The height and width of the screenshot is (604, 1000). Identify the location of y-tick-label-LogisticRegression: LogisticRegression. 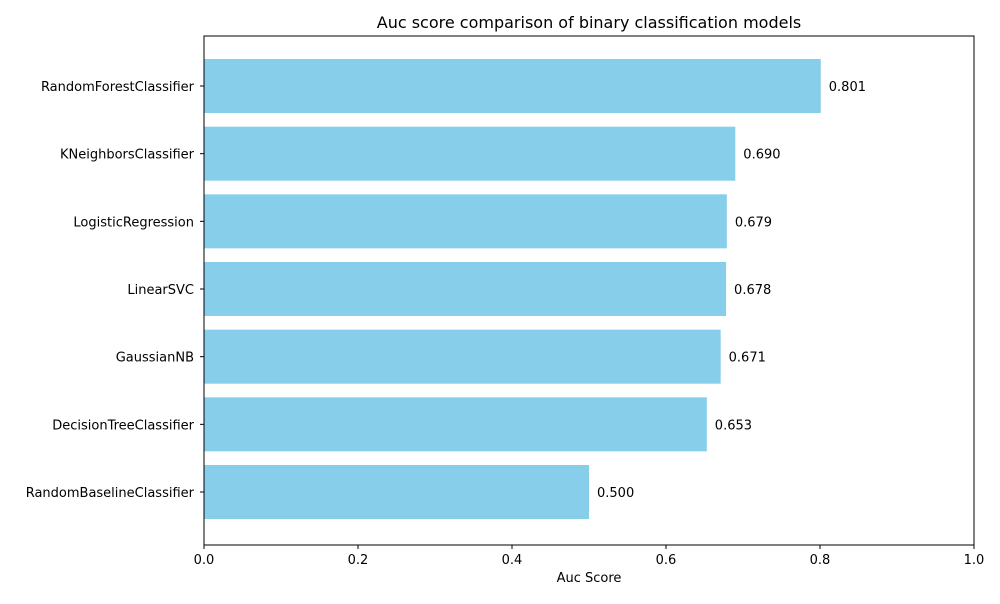
(133, 222).